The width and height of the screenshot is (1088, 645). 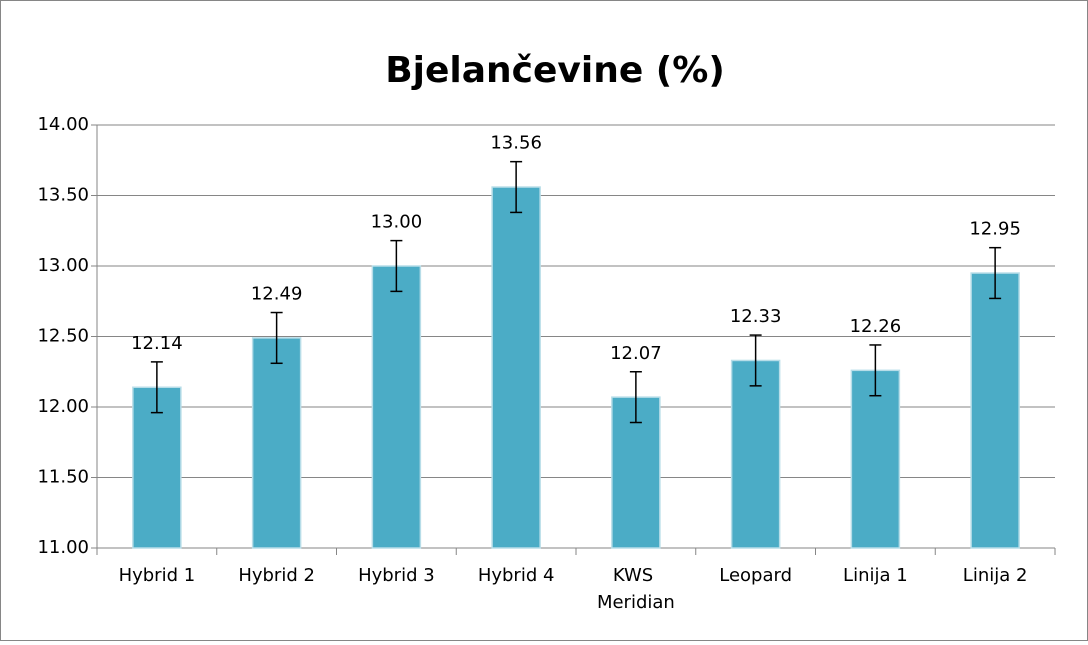 What do you see at coordinates (63, 406) in the screenshot?
I see `y-tick-label: 12.00` at bounding box center [63, 406].